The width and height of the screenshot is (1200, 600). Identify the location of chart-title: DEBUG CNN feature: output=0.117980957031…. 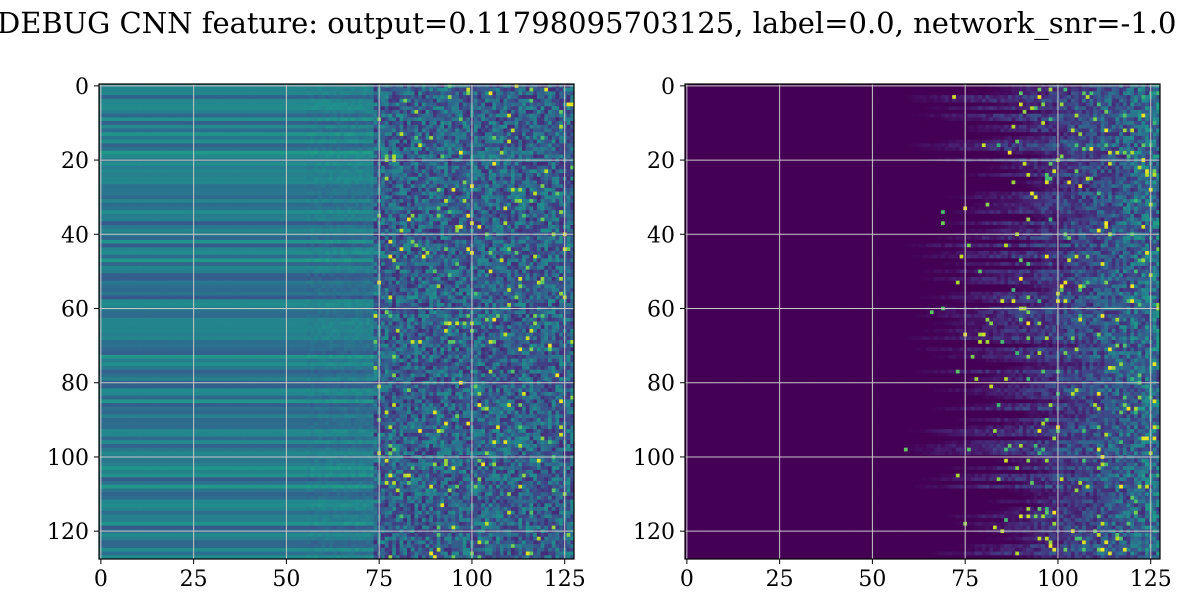
(588, 23).